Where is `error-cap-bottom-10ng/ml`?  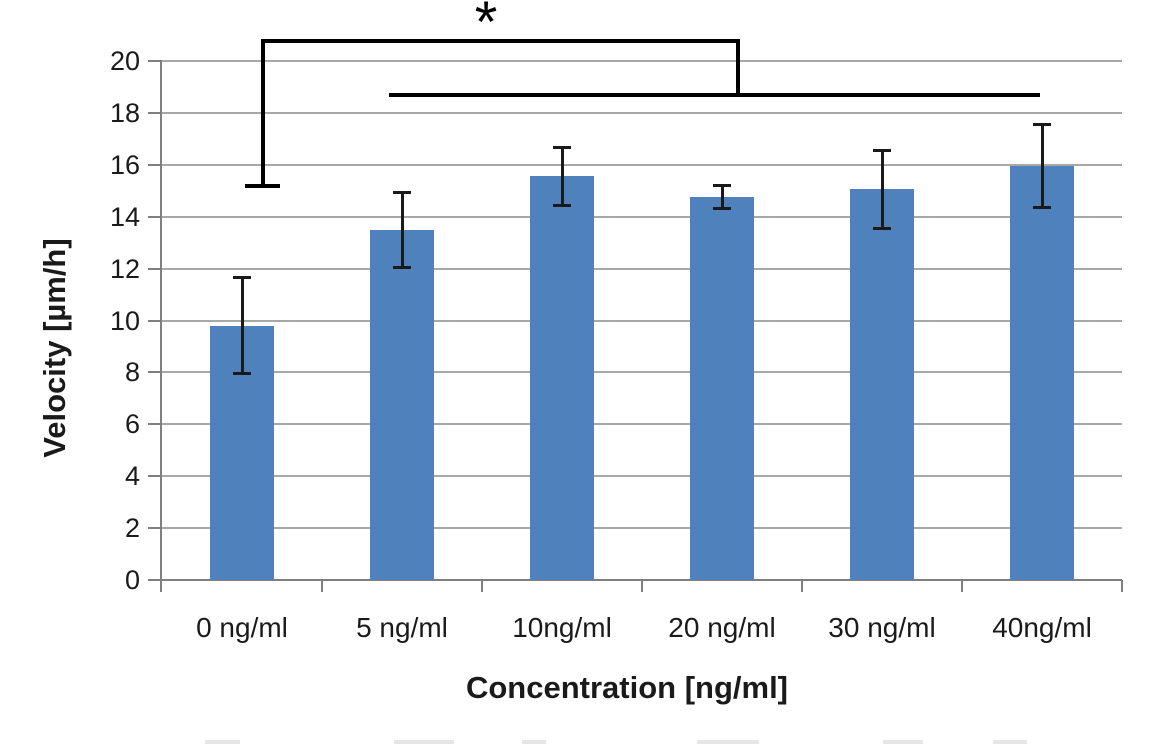
error-cap-bottom-10ng/ml is located at coordinates (562, 205).